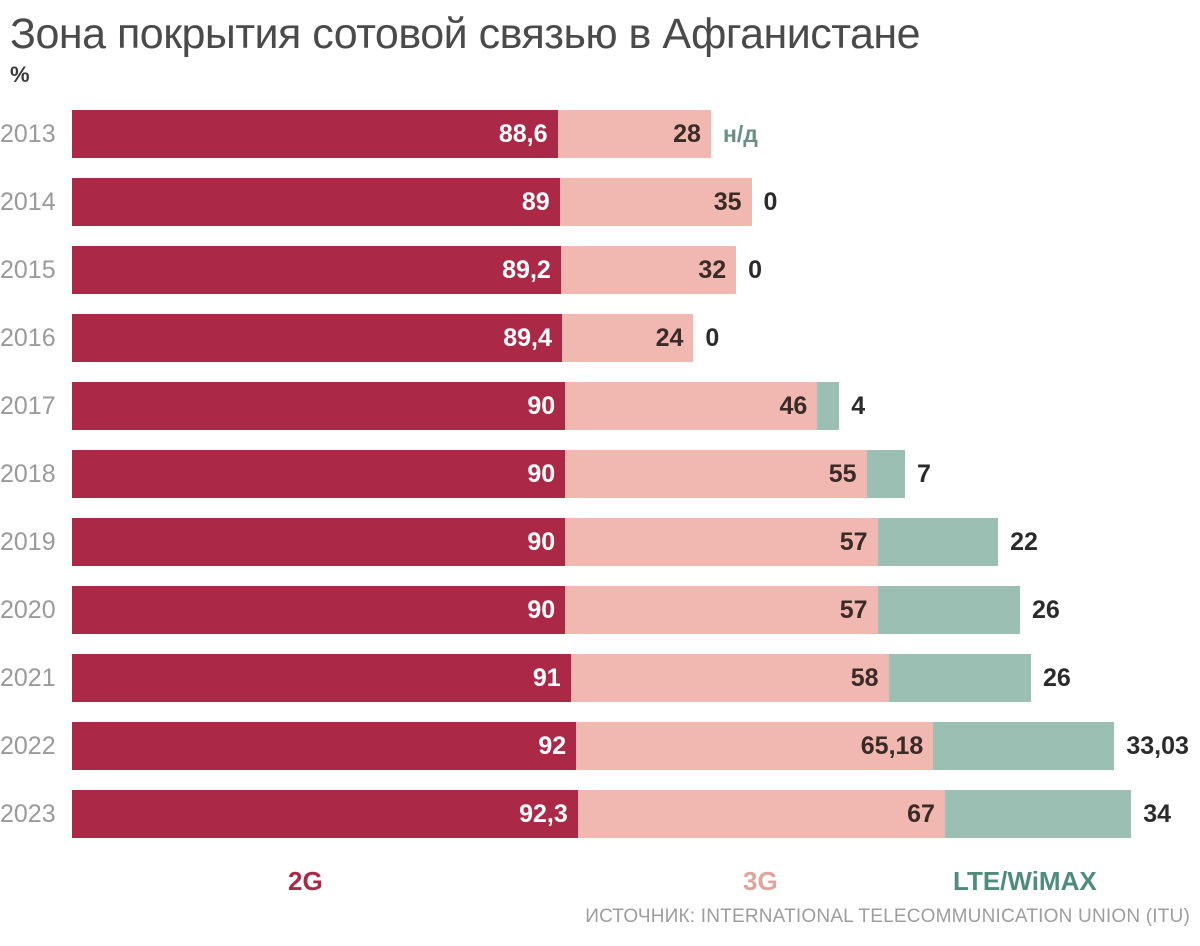 The height and width of the screenshot is (946, 1200). Describe the element at coordinates (321, 678) in the screenshot. I see `bar-segment-2g: 91` at that location.